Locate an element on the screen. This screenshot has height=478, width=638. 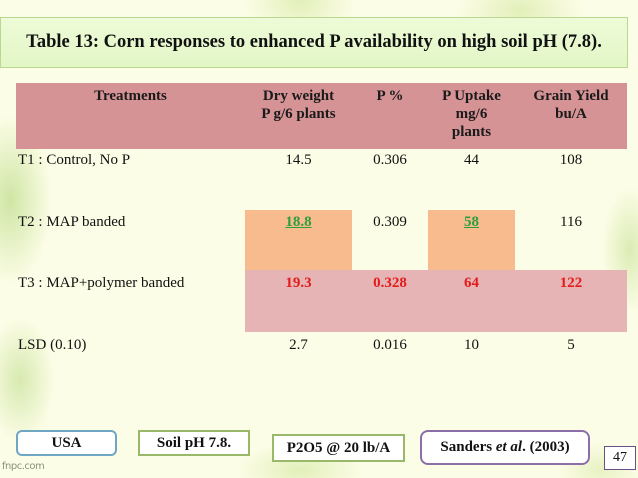
p-pct-cell: 0.306 is located at coordinates (390, 160).